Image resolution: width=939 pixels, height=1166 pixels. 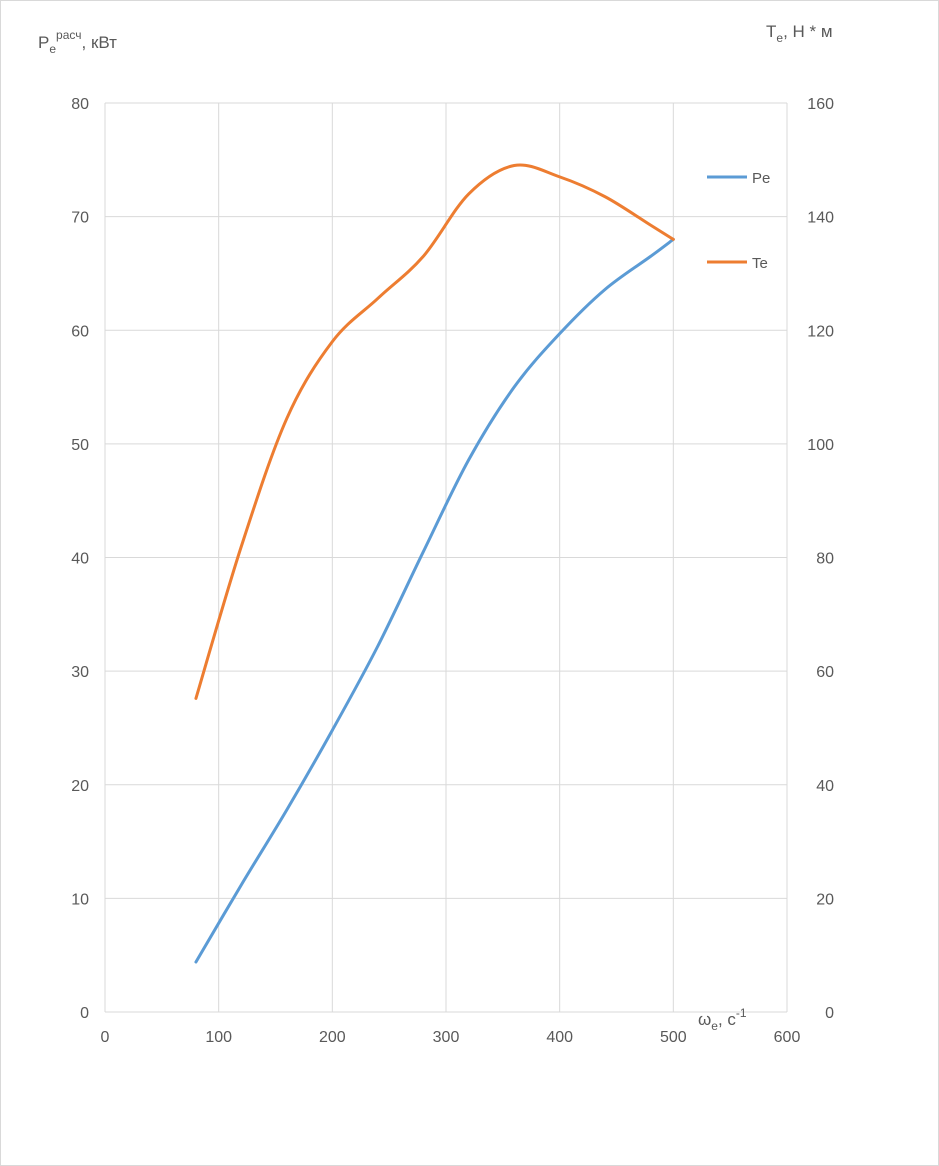 What do you see at coordinates (829, 1013) in the screenshot?
I see `y-right-tick-label: 0` at bounding box center [829, 1013].